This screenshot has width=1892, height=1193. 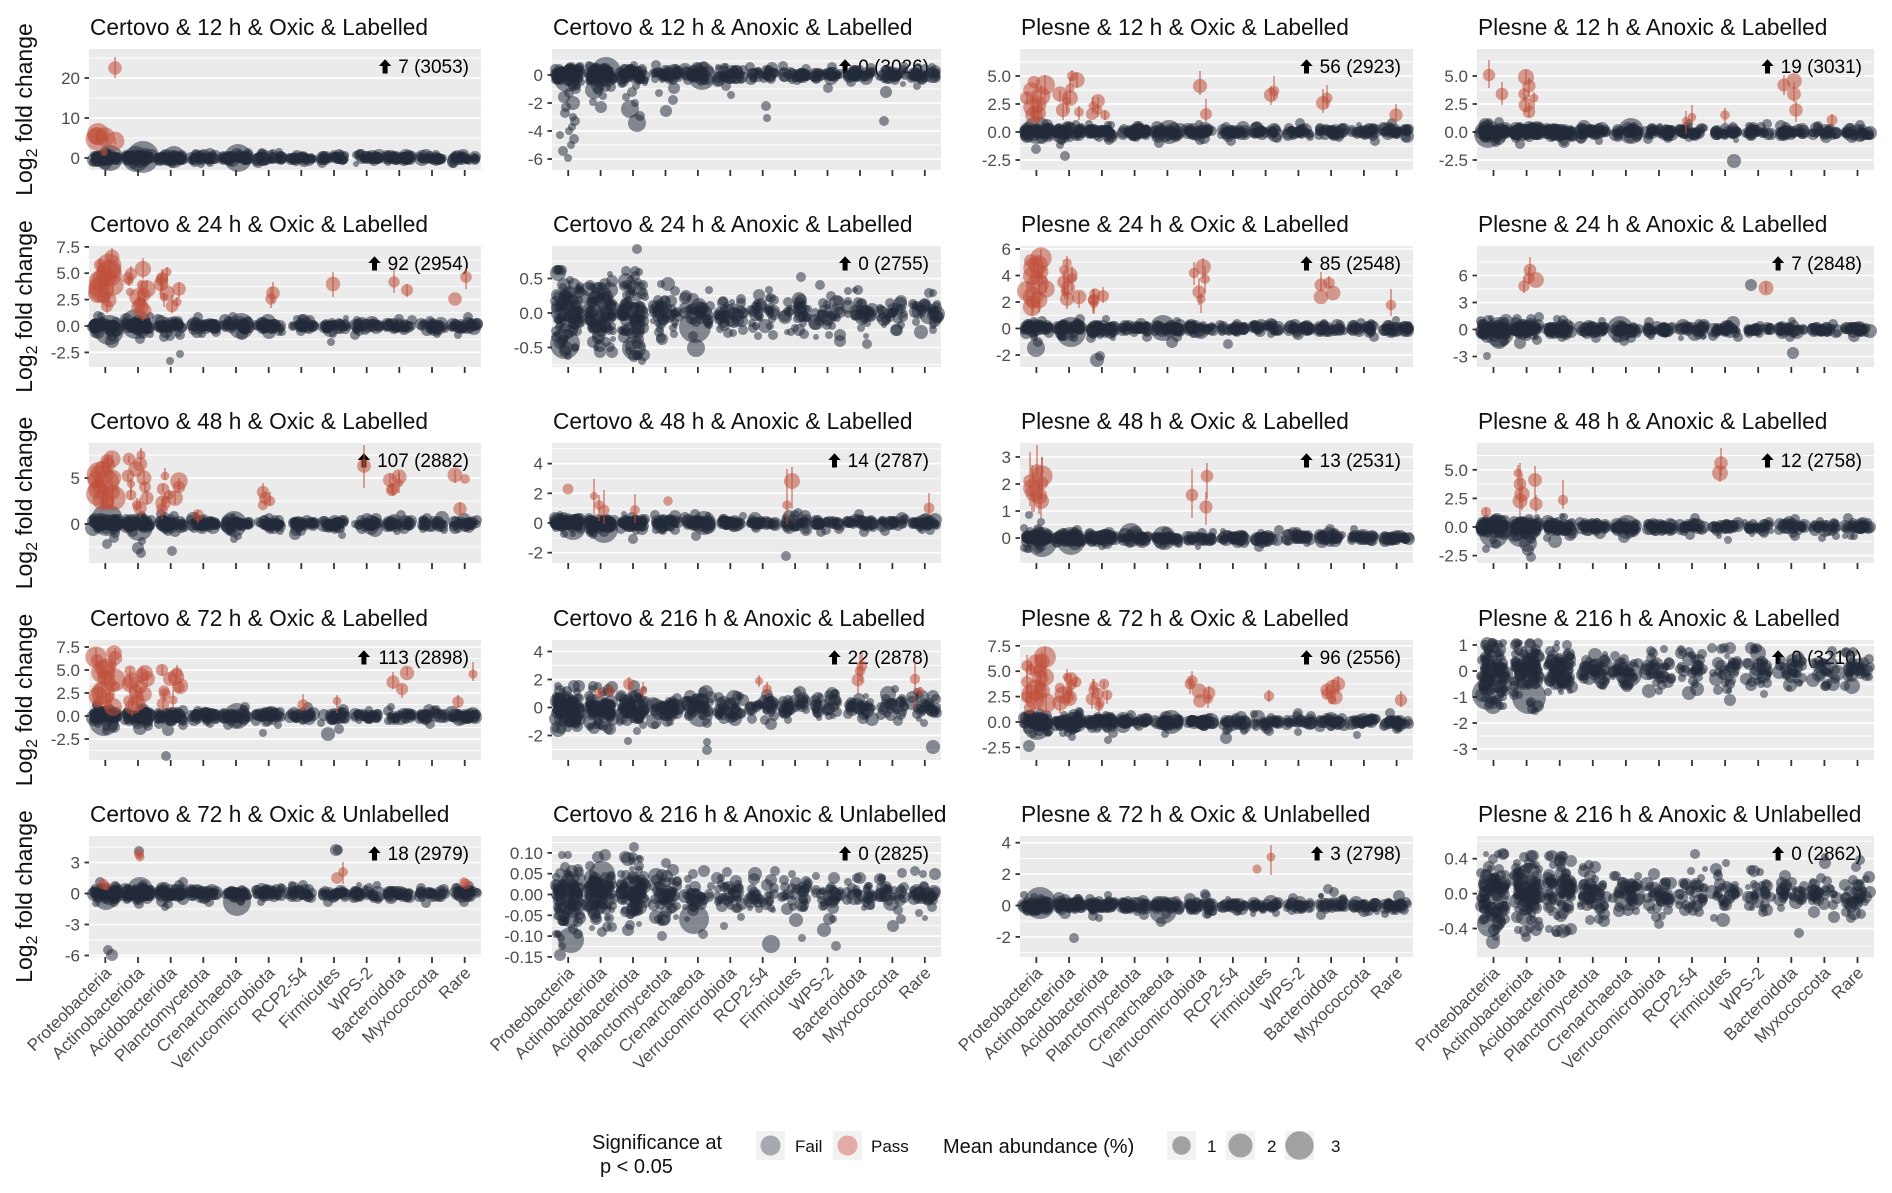 I want to click on svg-text:Certovo & 48 h & Oxic & Labell: Certovo & 48 h & Oxic & Labelled, so click(x=259, y=421).